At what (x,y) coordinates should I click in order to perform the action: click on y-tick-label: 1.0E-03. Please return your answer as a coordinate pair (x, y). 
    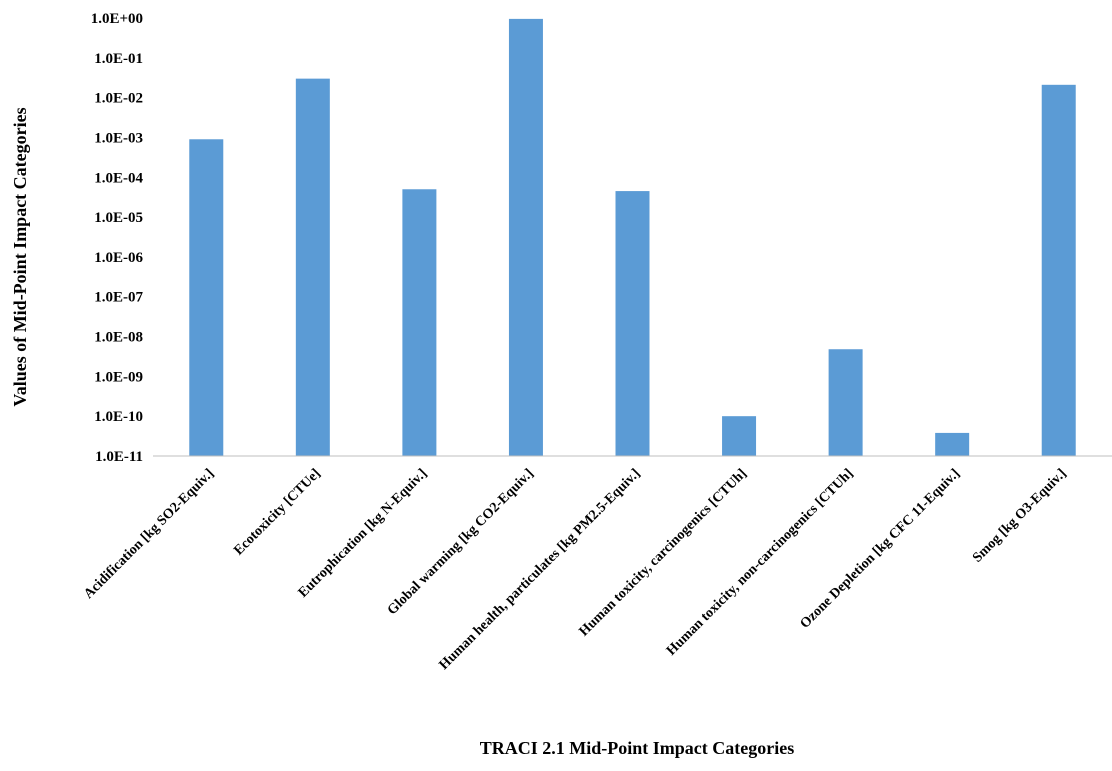
    Looking at the image, I should click on (118, 138).